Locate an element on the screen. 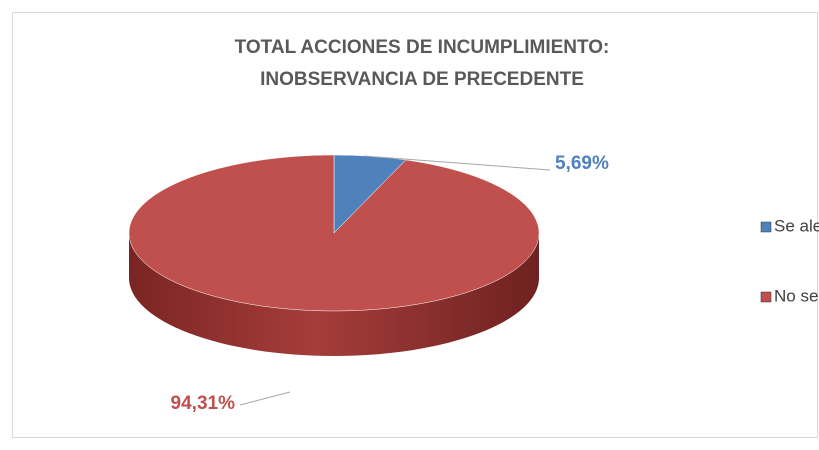 This screenshot has width=819, height=450. chart-title: INOBSERVANCIA DE PRECEDENTE is located at coordinates (422, 79).